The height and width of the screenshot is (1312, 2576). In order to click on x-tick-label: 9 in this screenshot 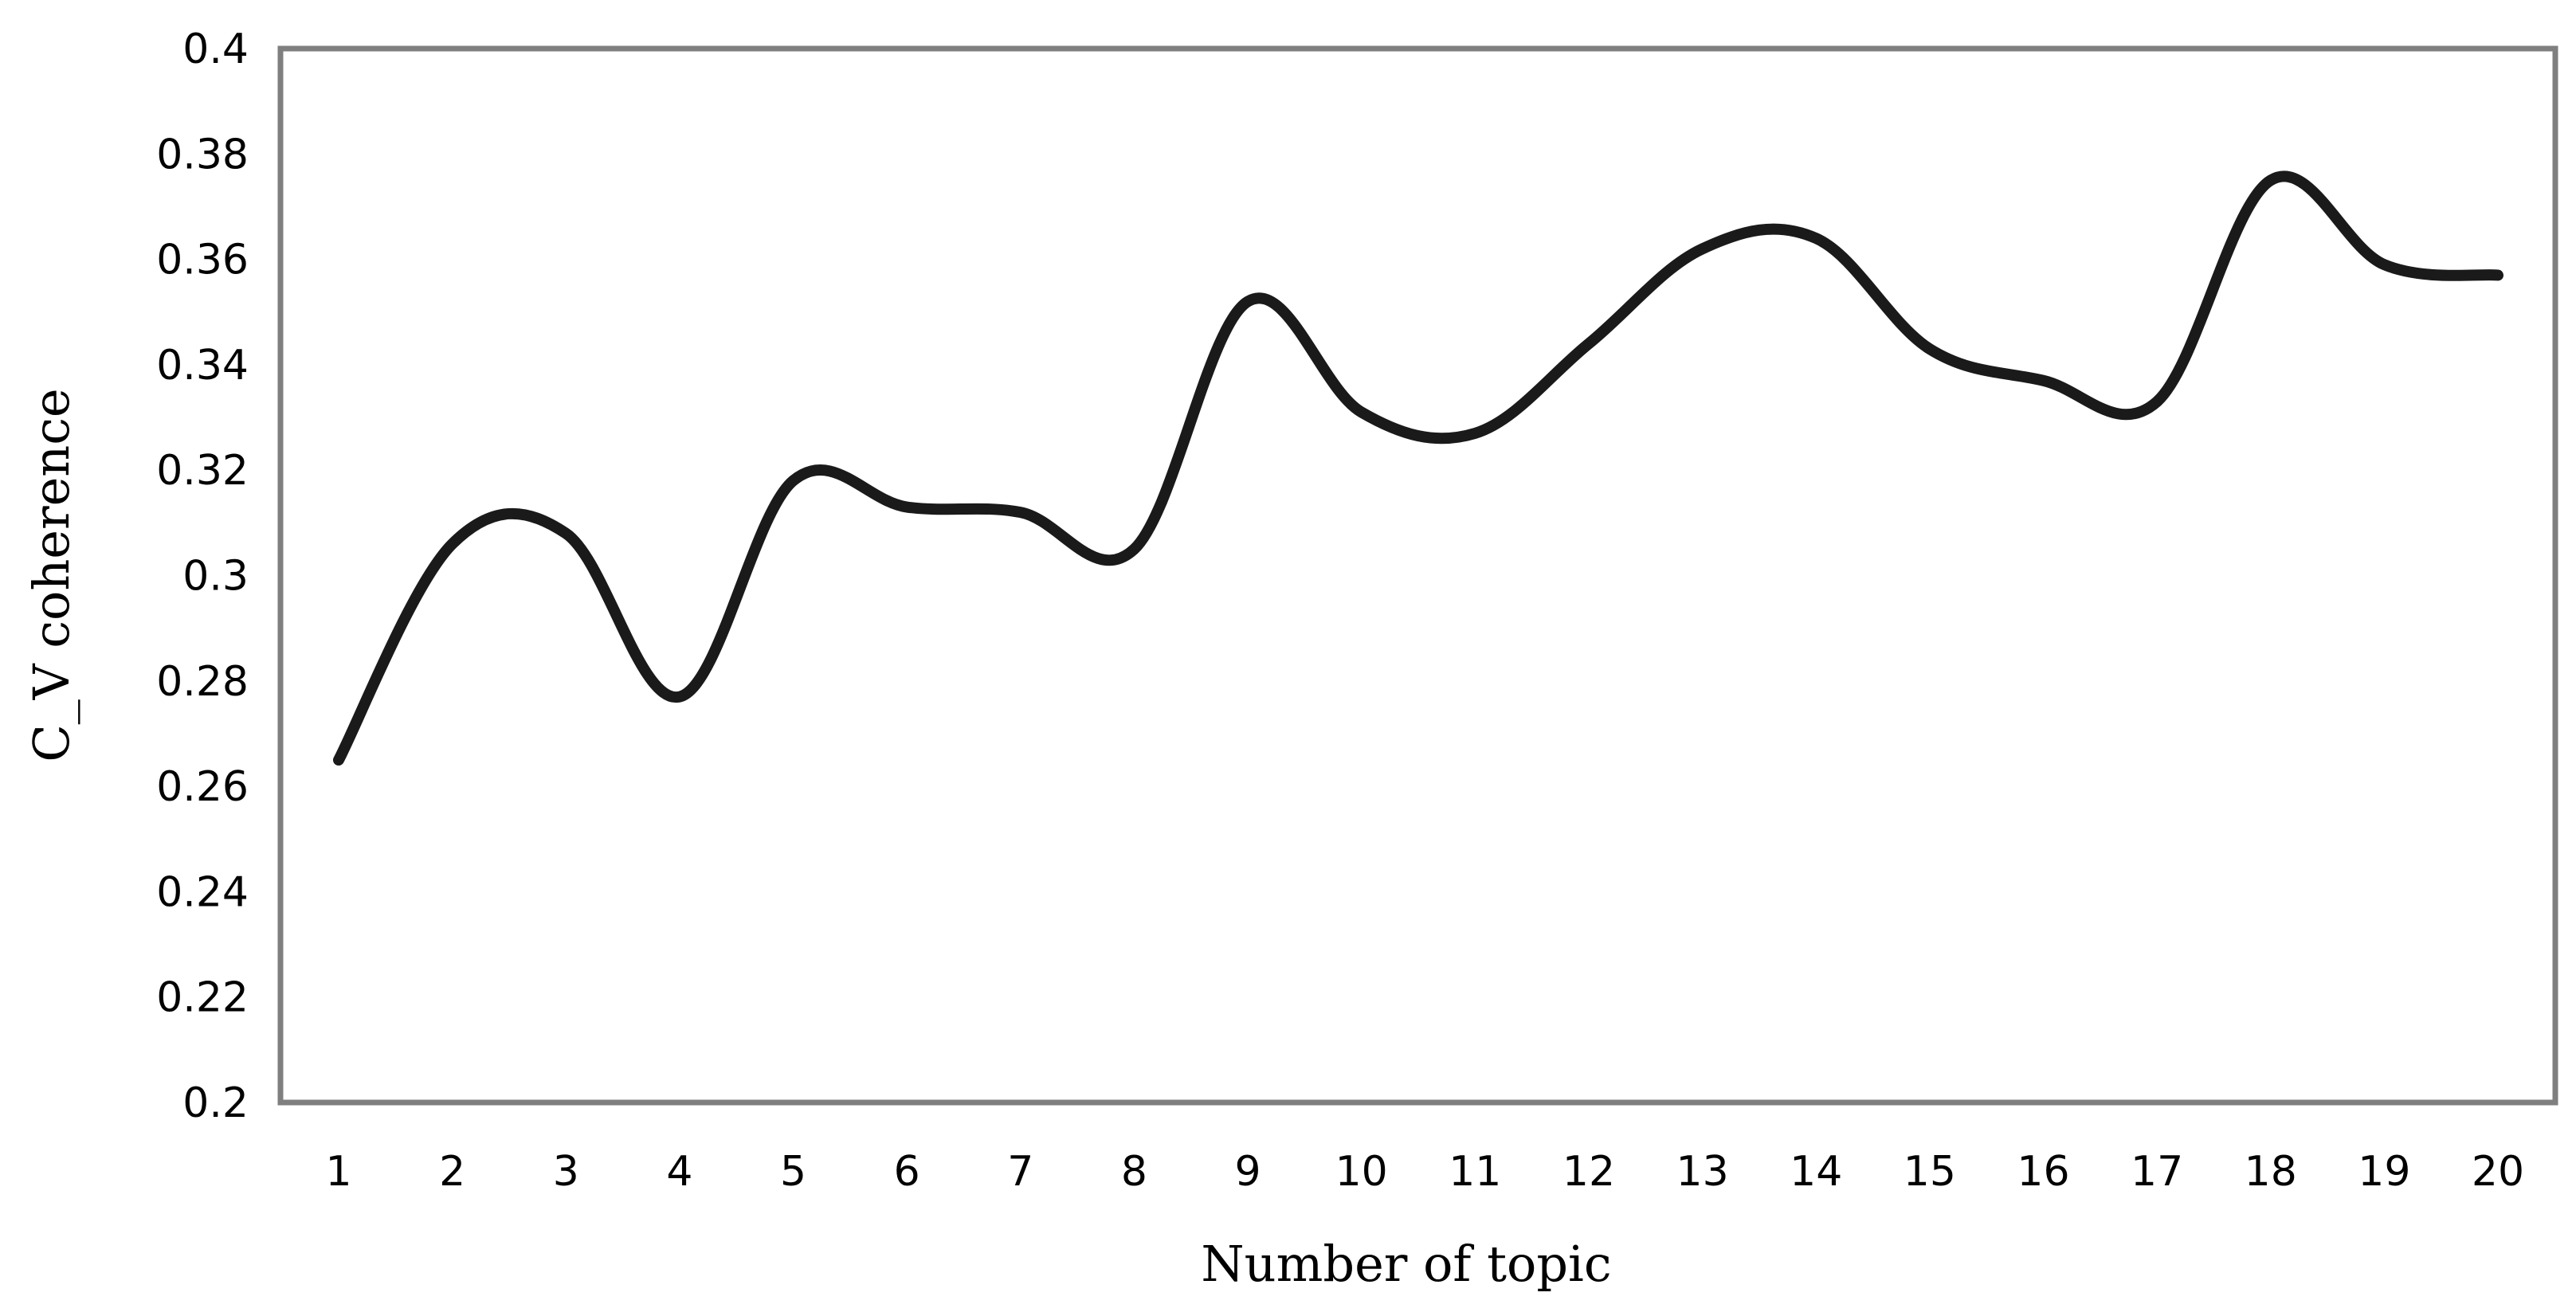, I will do `click(1248, 1172)`.